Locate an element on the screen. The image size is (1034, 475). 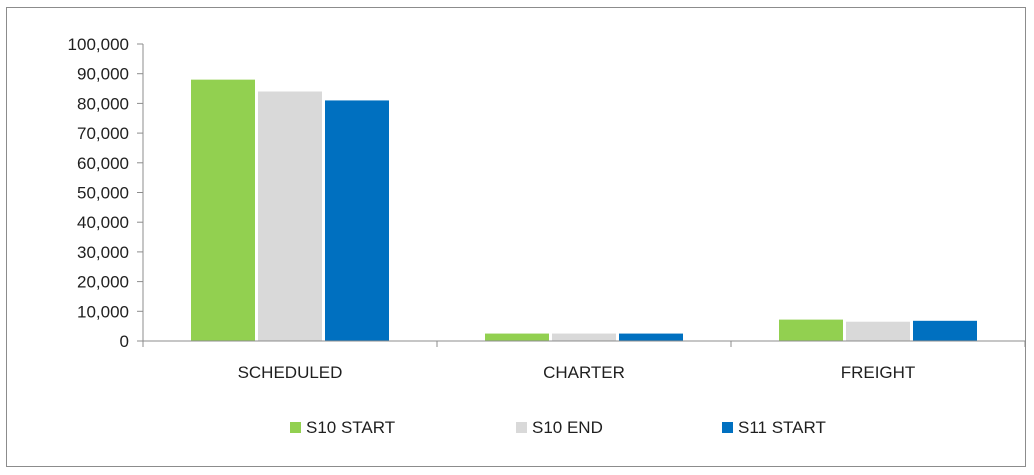
y-tick-label: 100,000 is located at coordinates (98, 44).